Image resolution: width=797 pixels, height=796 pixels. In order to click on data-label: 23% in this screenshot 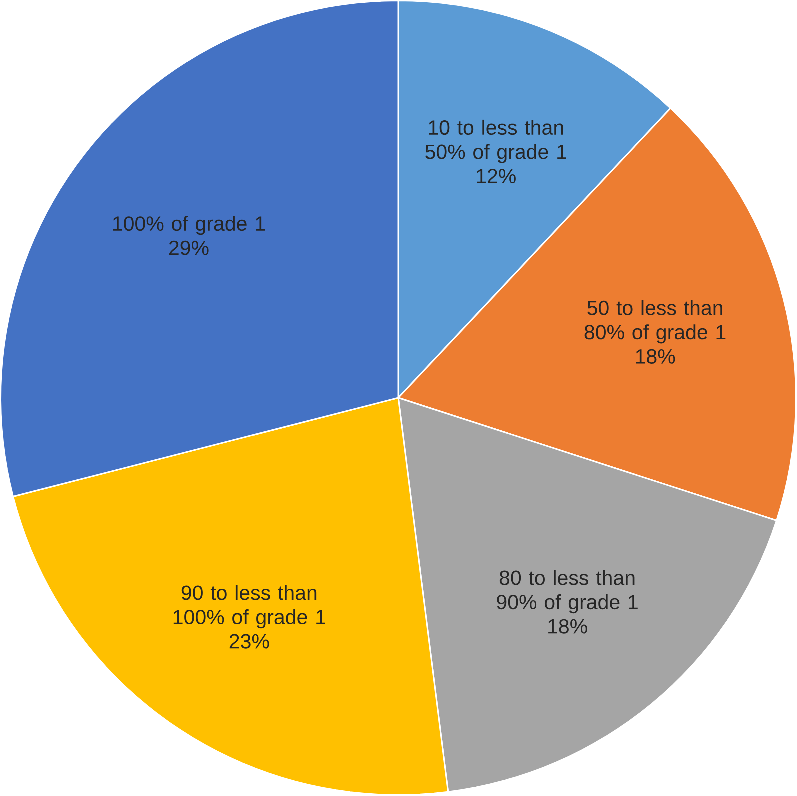, I will do `click(250, 641)`.